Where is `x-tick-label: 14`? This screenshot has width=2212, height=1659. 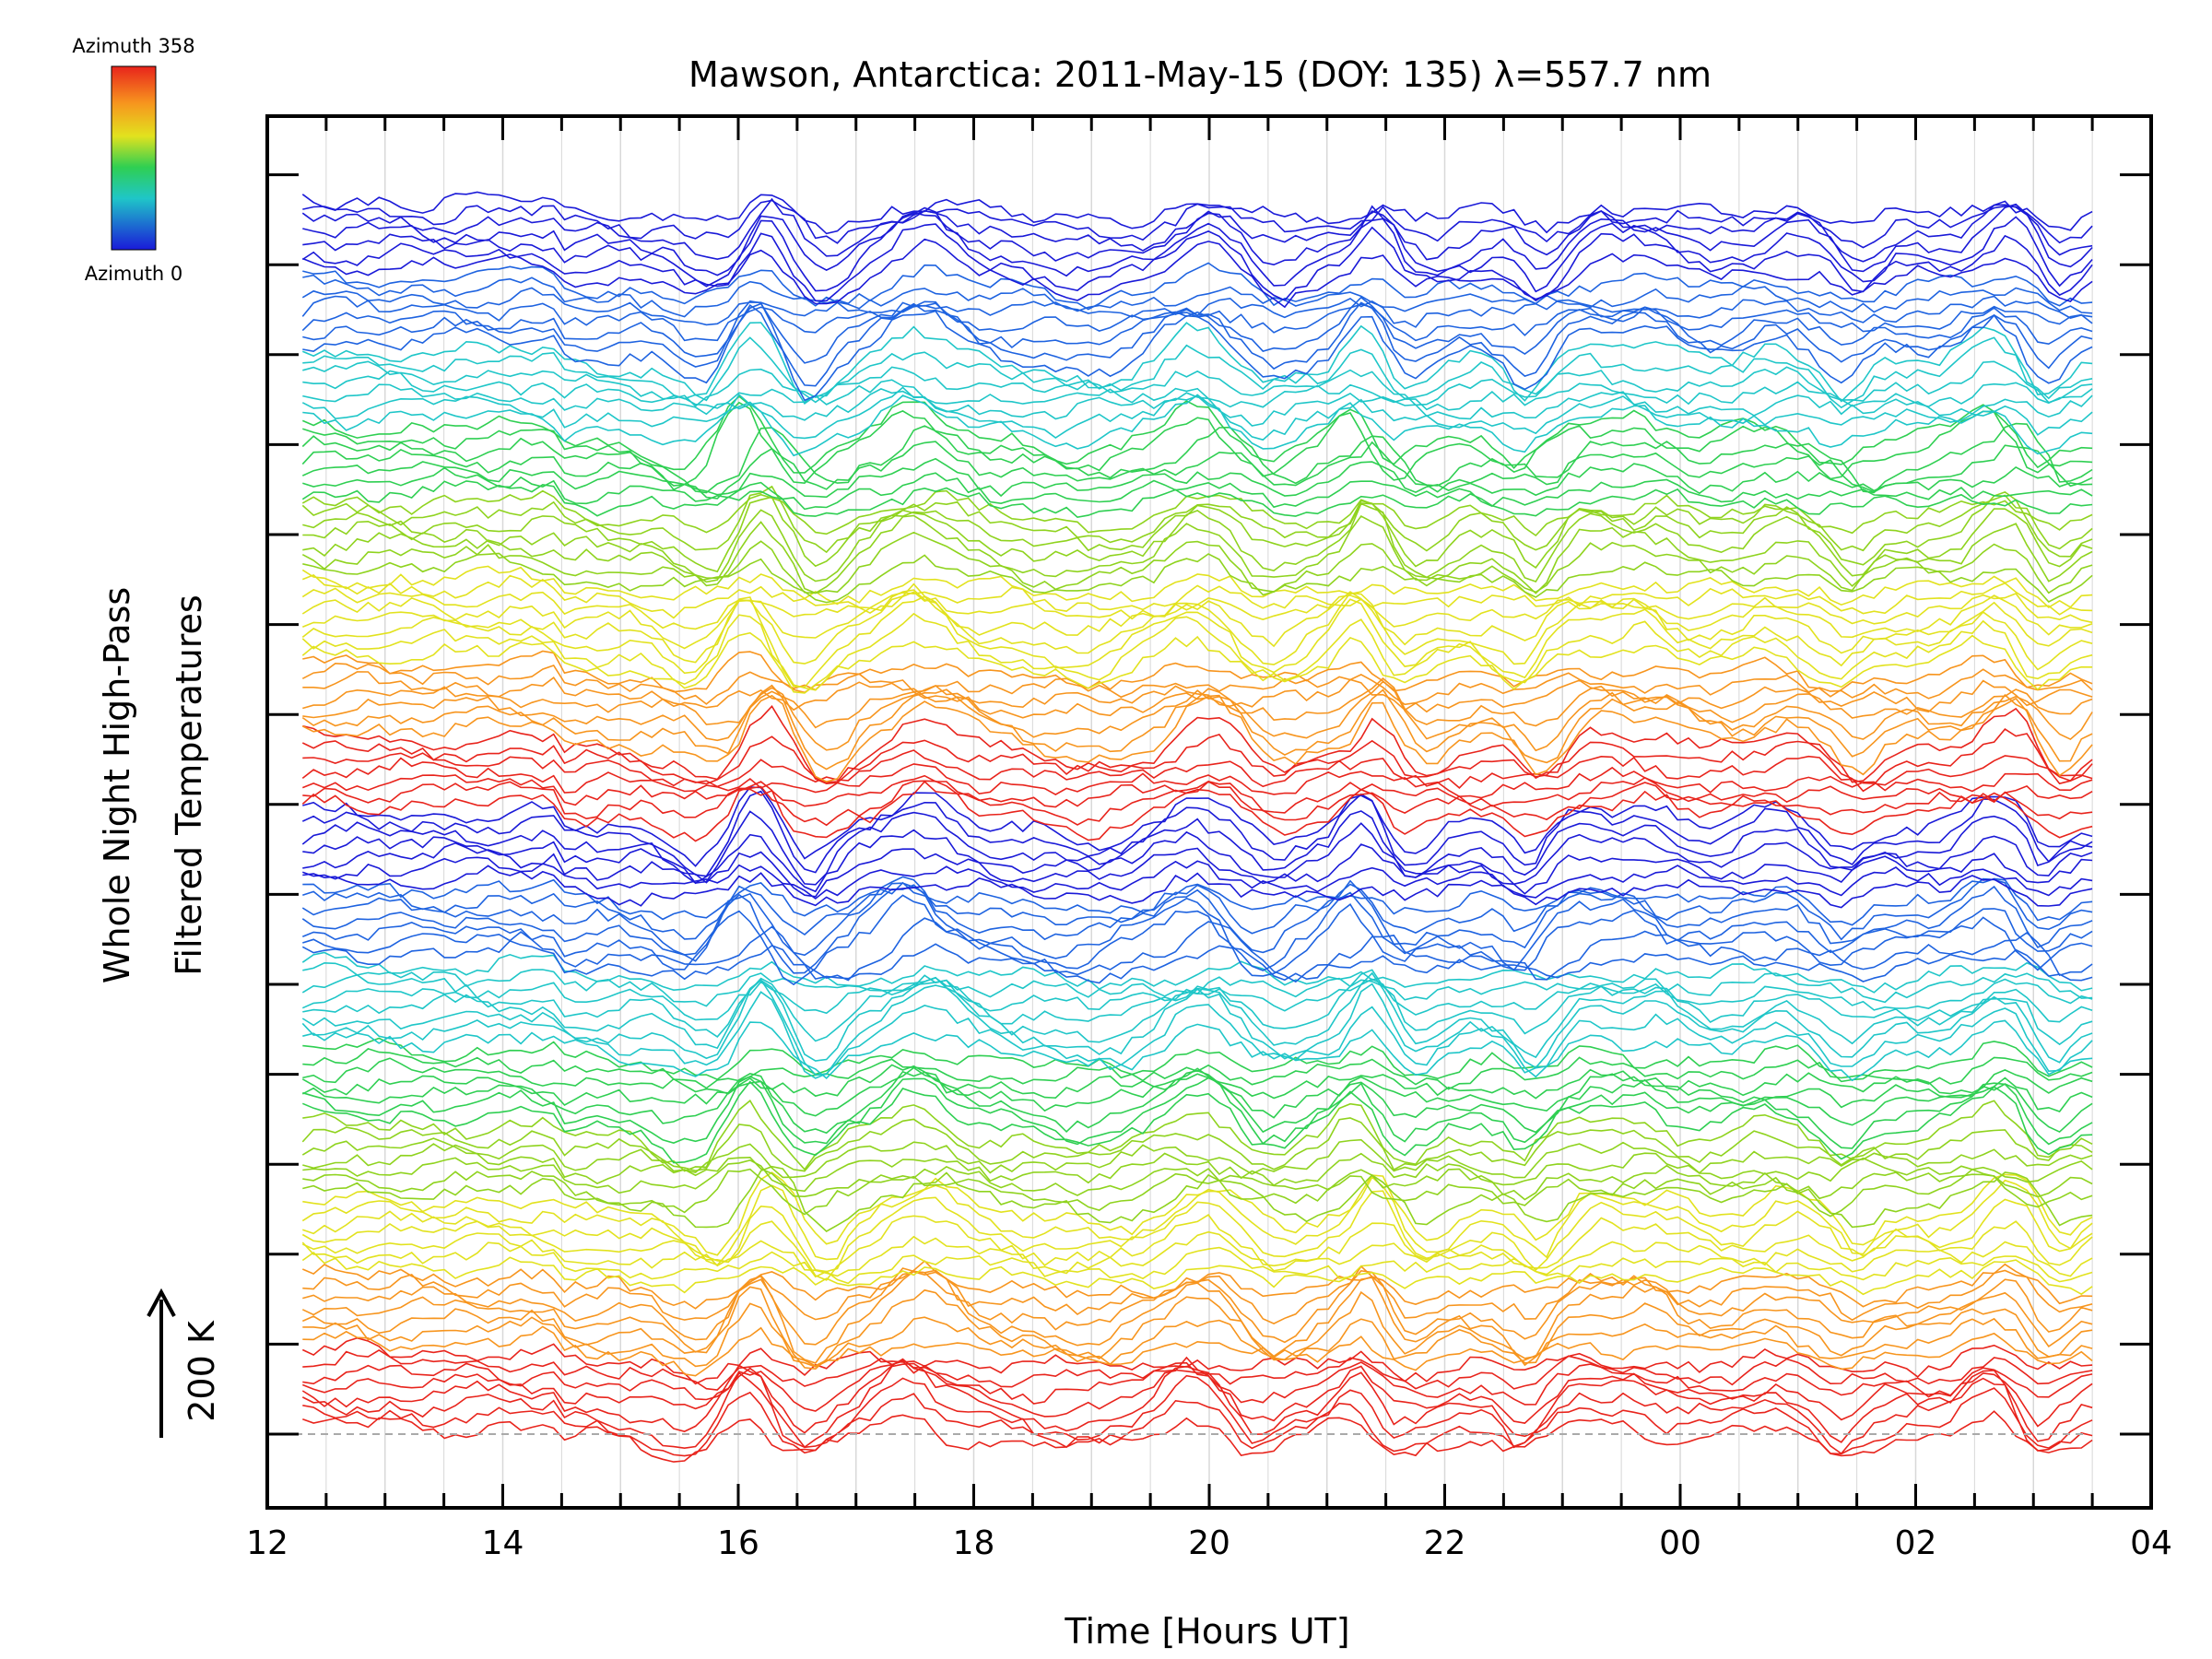
x-tick-label: 14 is located at coordinates (503, 1543).